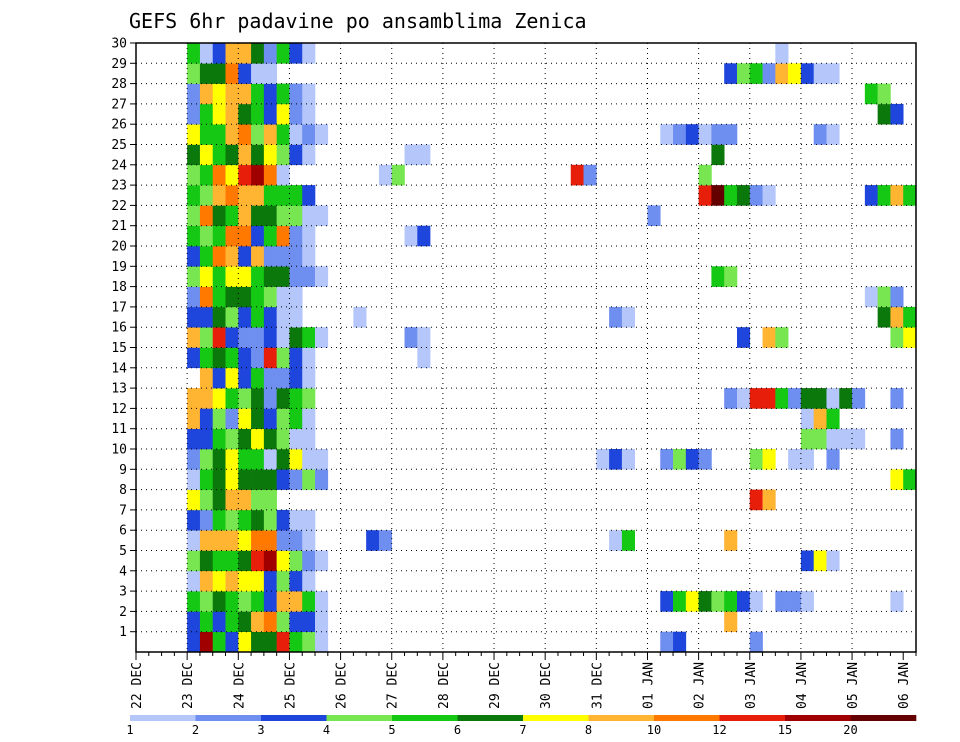 This screenshot has height=742, width=960. Describe the element at coordinates (123, 632) in the screenshot. I see `y-tick-label: 1` at that location.